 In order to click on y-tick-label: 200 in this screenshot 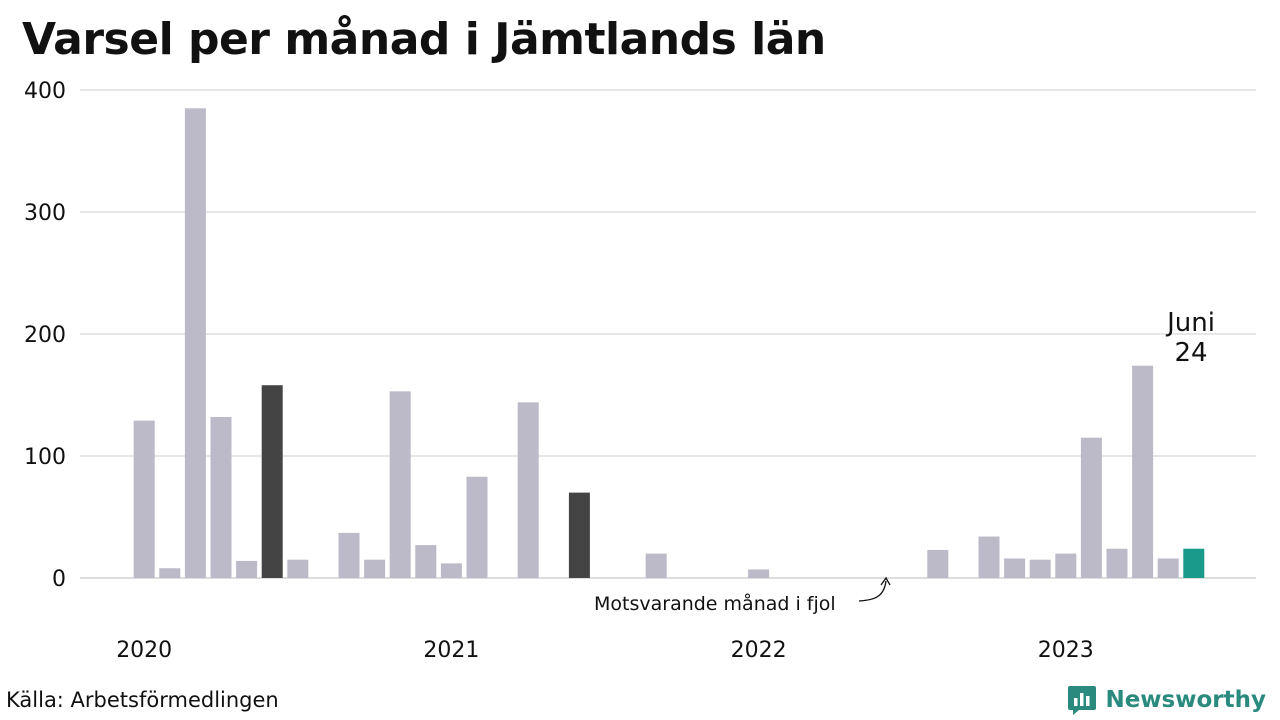, I will do `click(45, 335)`.